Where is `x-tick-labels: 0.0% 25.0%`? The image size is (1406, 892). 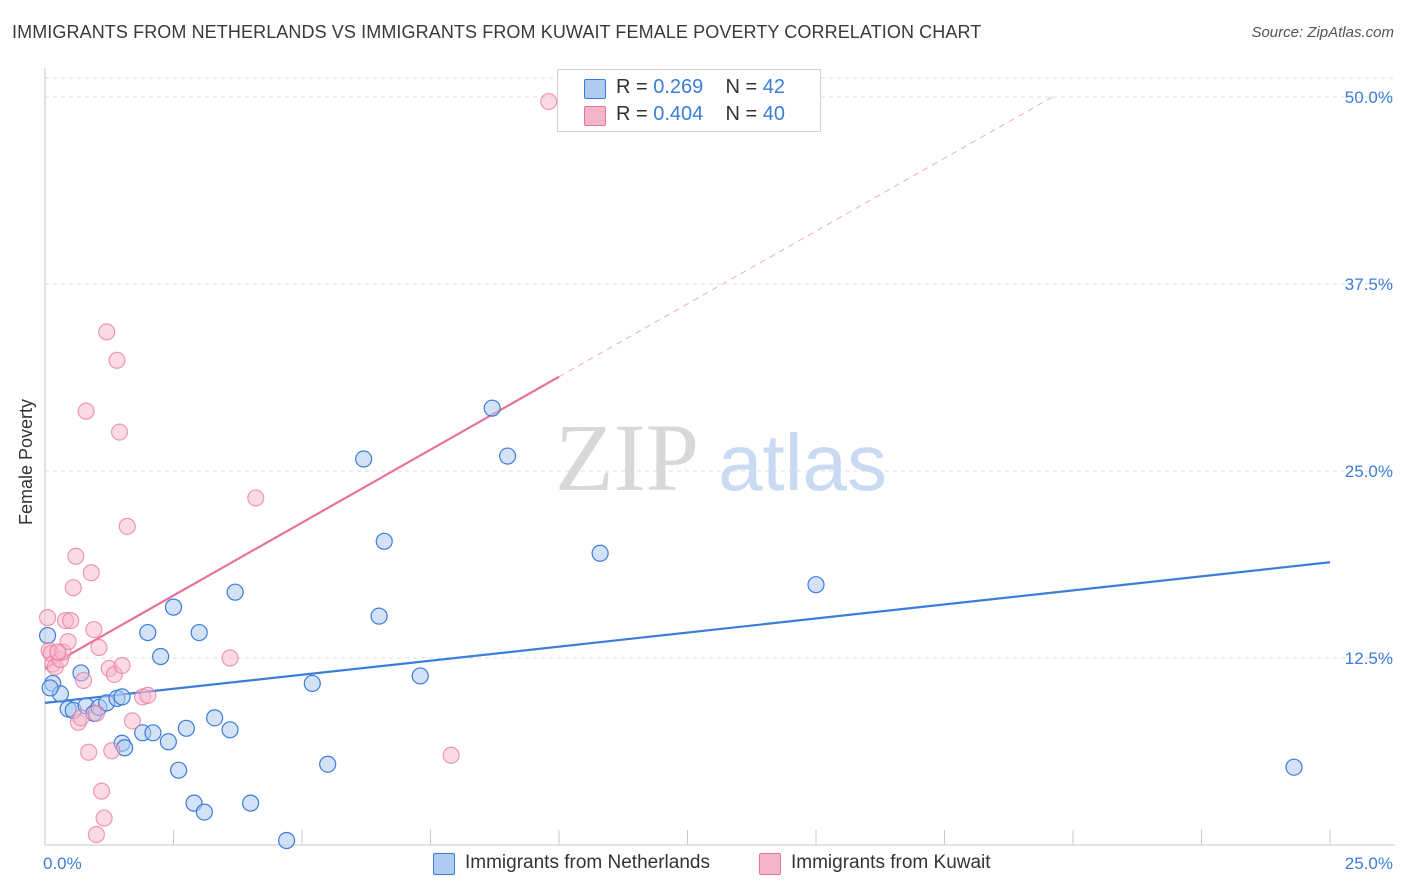 x-tick-labels: 0.0% 25.0% is located at coordinates (718, 863).